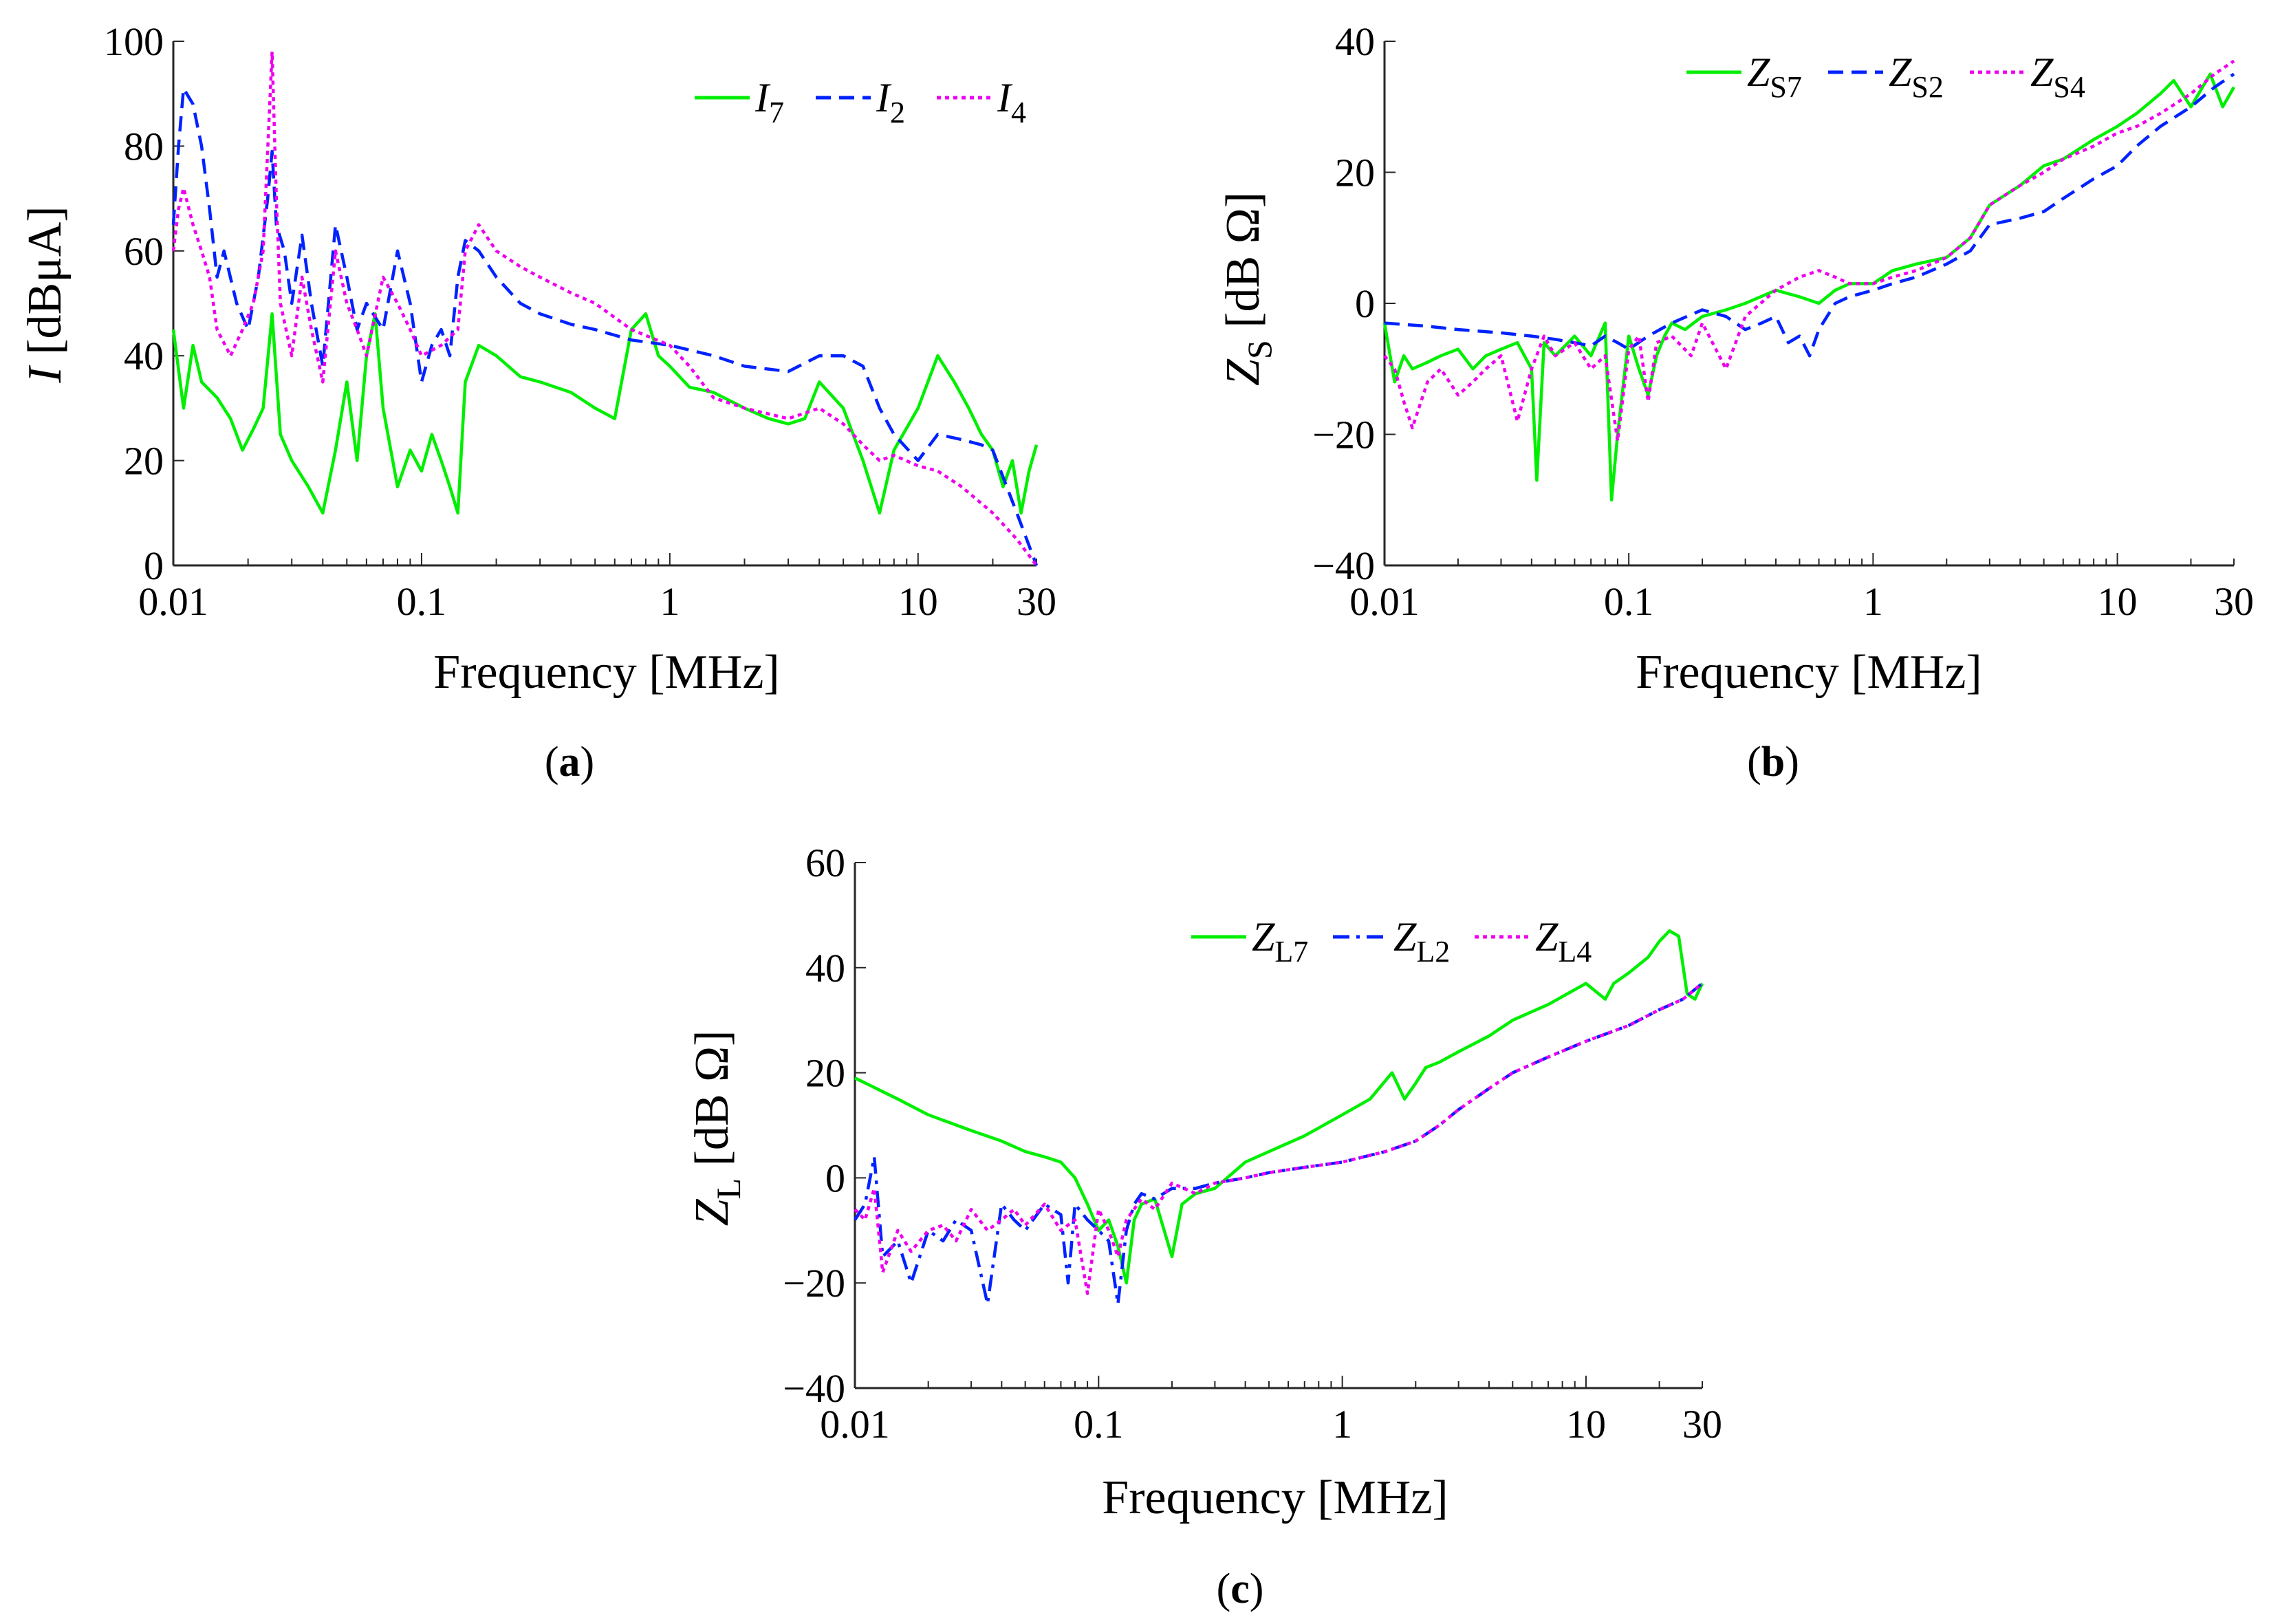 This screenshot has height=1624, width=2269. I want to click on panel-a-xlabel: Frequency [MHz], so click(606, 672).